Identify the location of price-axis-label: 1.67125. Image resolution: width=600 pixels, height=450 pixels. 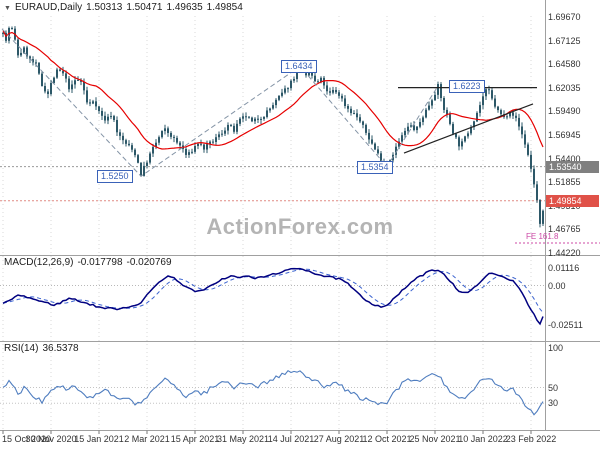
(564, 40).